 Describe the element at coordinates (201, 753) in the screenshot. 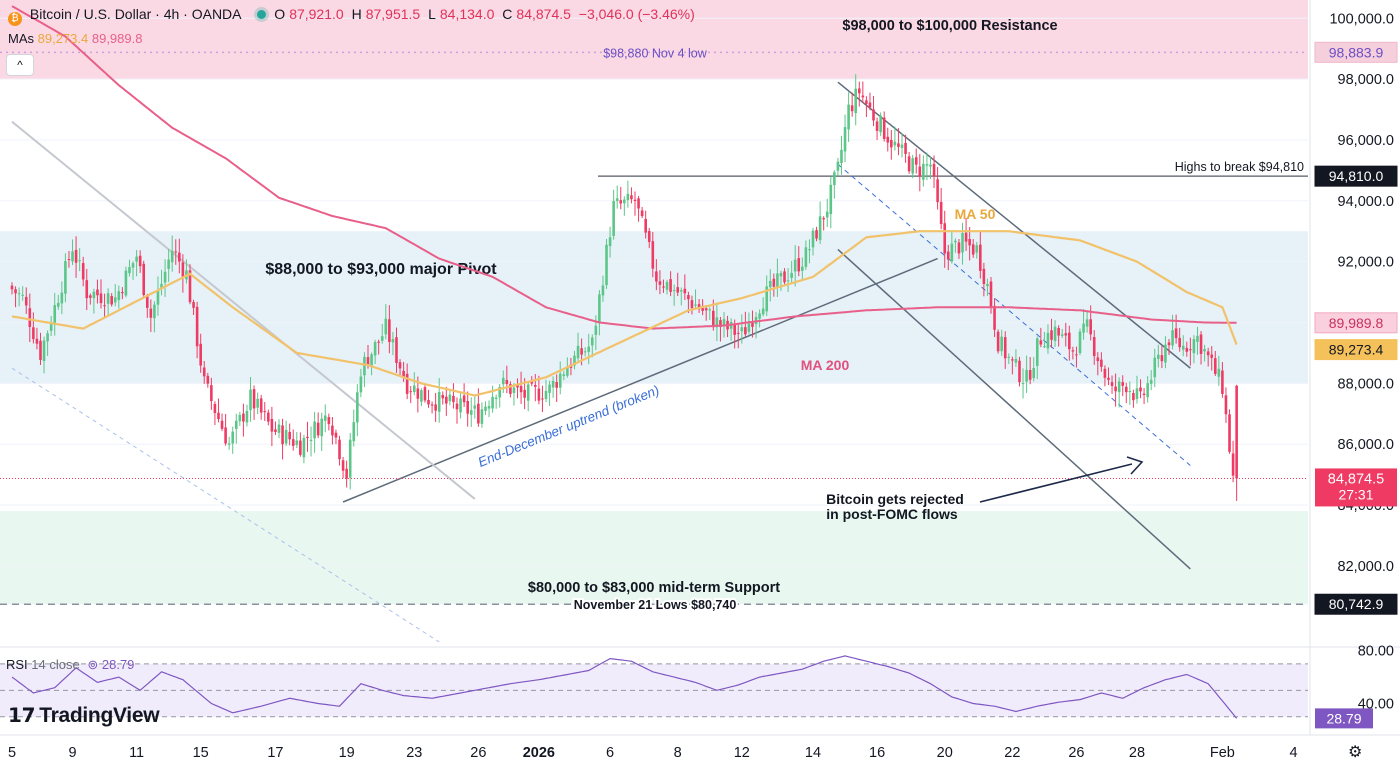

I see `x-tick-3: 15` at that location.